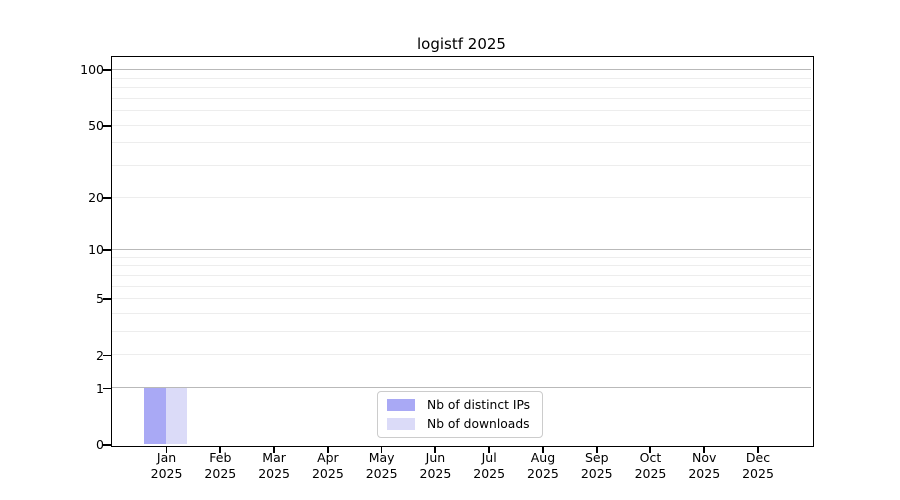  What do you see at coordinates (479, 405) in the screenshot?
I see `legend-label-distinct-ips: Nb of distinct IPs` at bounding box center [479, 405].